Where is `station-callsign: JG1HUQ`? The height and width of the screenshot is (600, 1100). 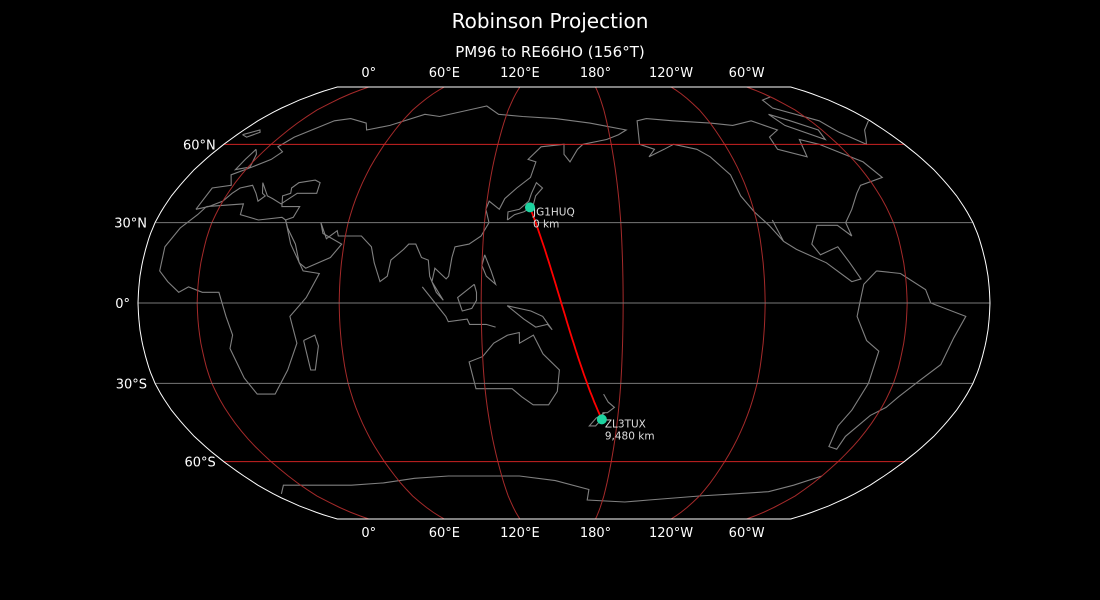 station-callsign: JG1HUQ is located at coordinates (553, 212).